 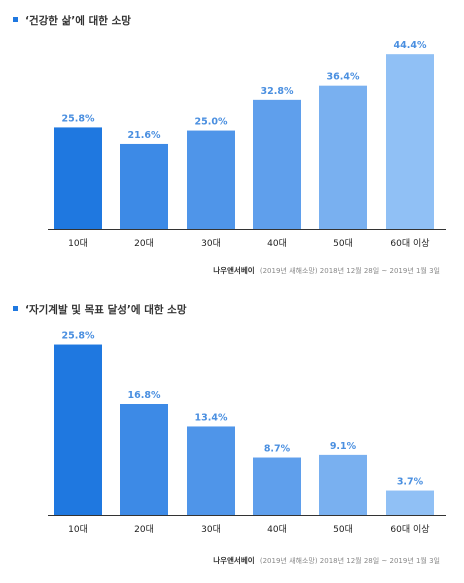 What do you see at coordinates (78, 20) in the screenshot?
I see `chart-title: ‘건강한 삶’에 대한 소망` at bounding box center [78, 20].